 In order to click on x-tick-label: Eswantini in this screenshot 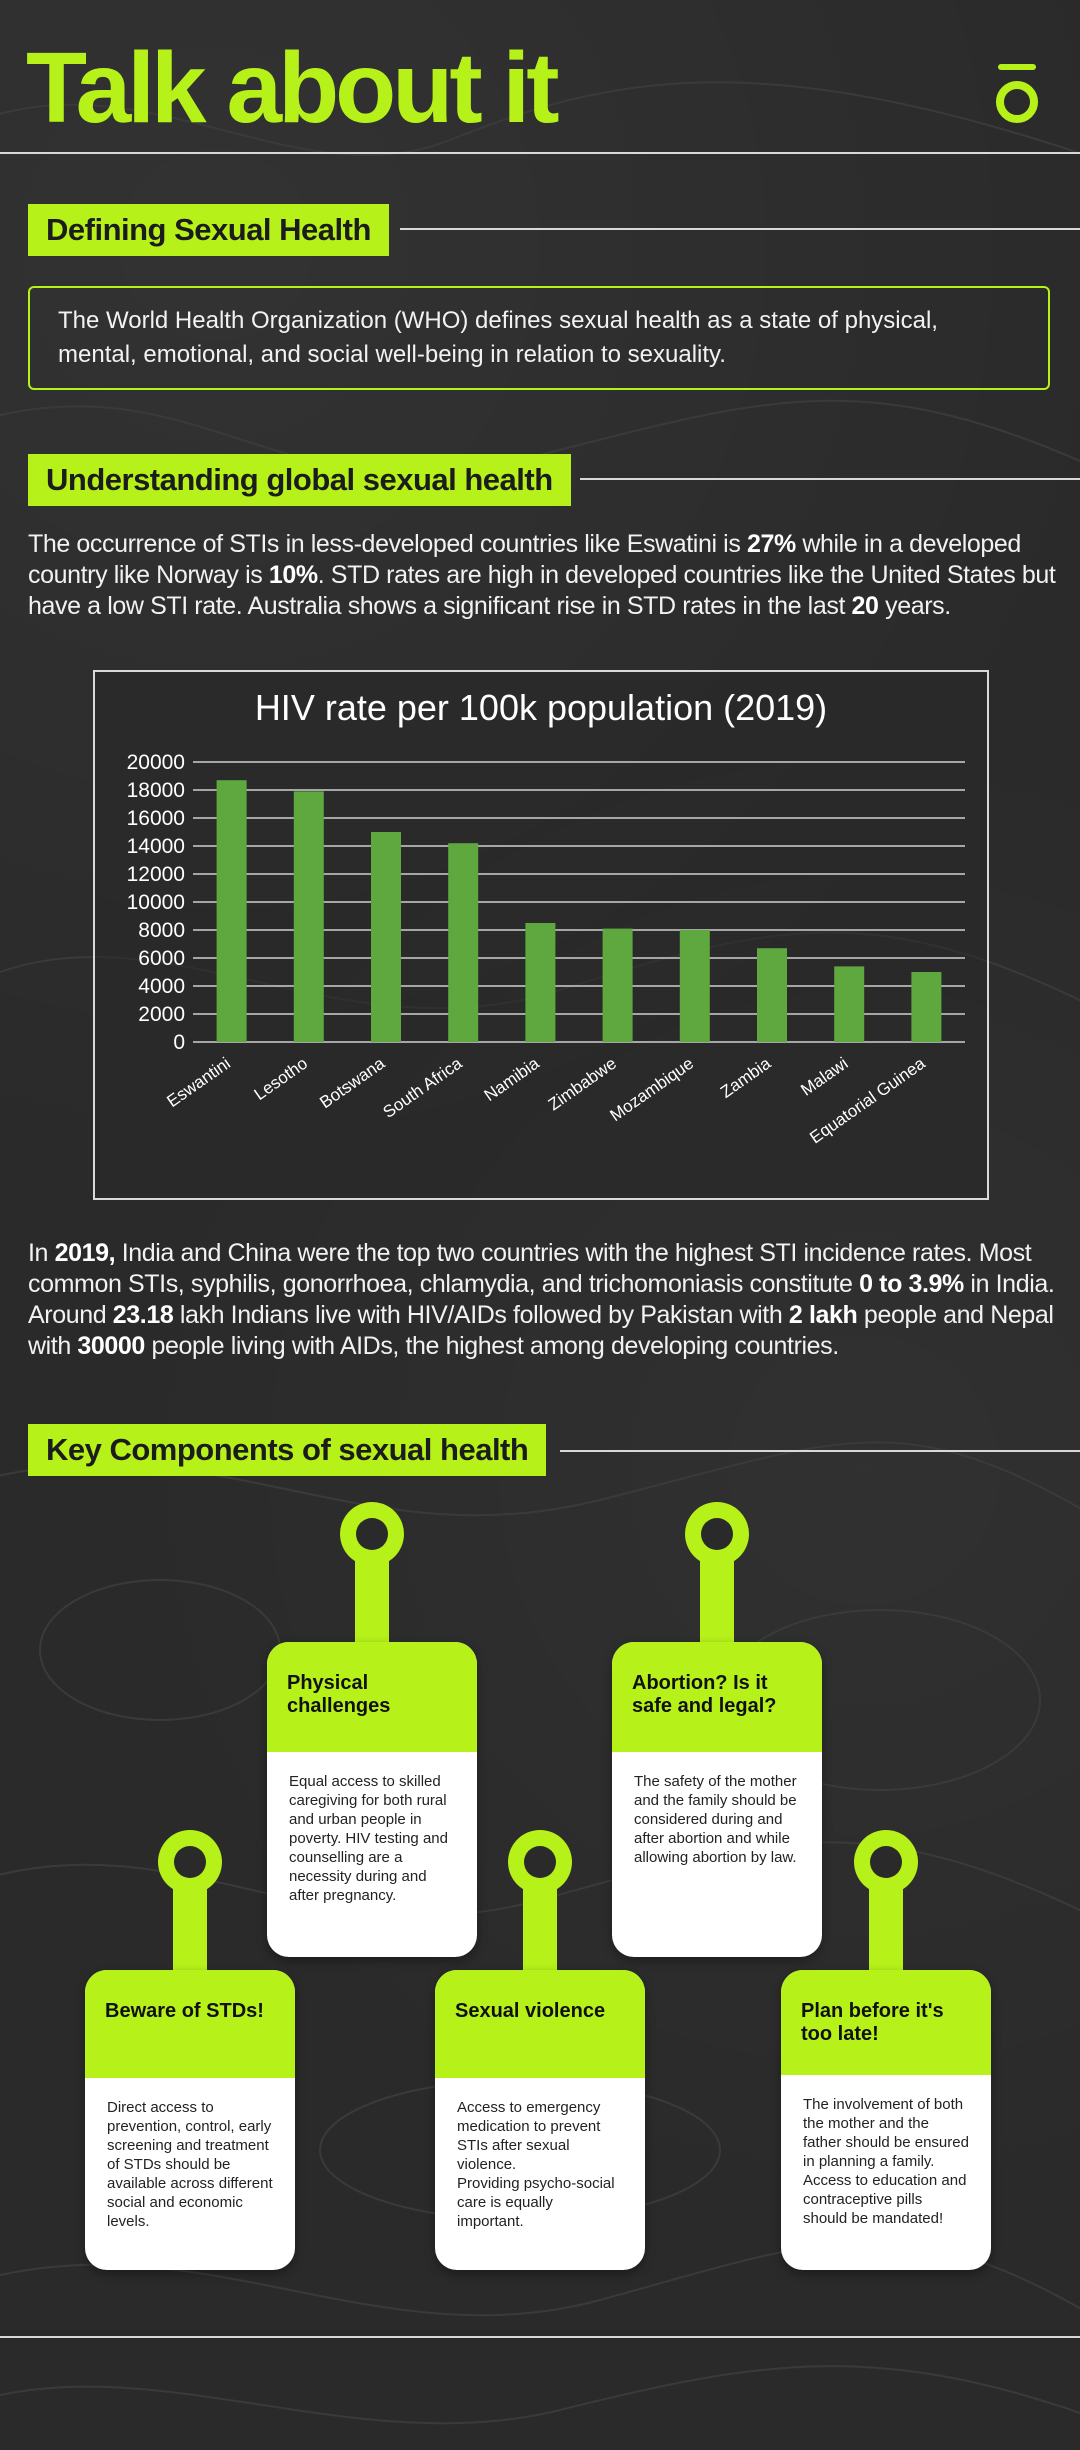, I will do `click(198, 1082)`.